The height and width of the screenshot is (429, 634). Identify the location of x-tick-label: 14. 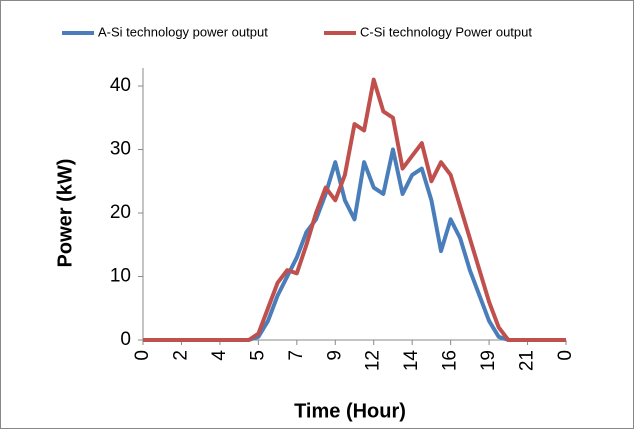
(411, 361).